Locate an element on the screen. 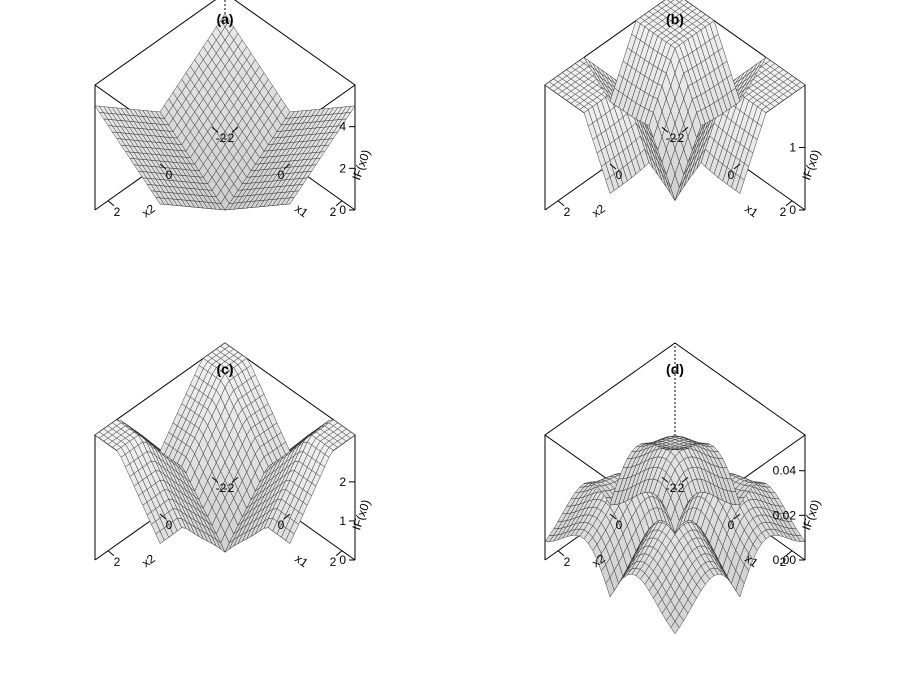 Image resolution: width=900 pixels, height=700 pixels. z-tick-label: 0.00 is located at coordinates (785, 560).